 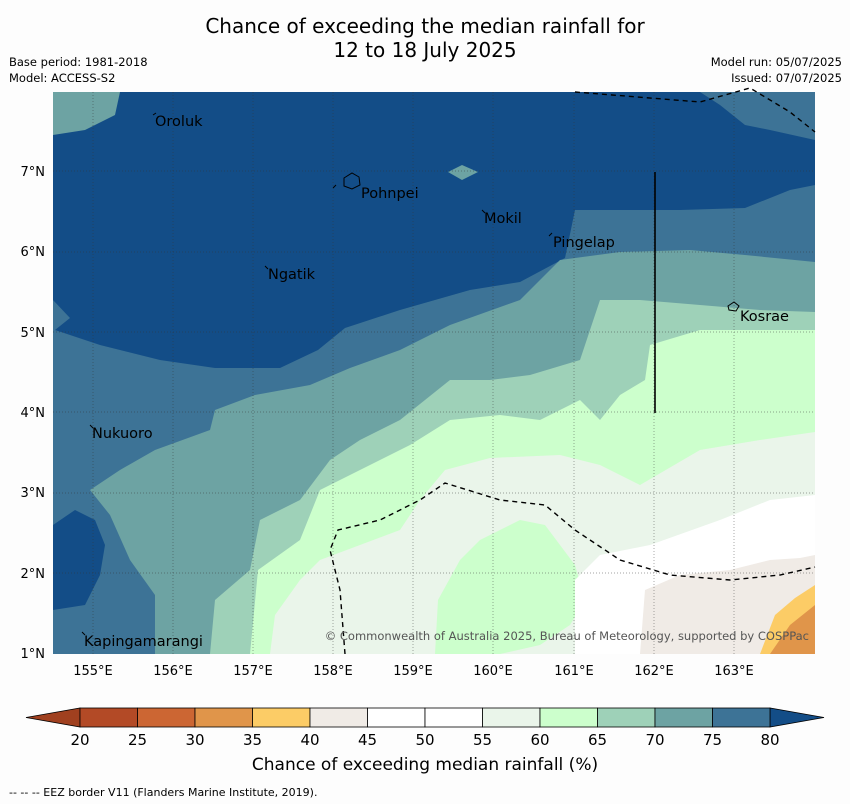 I want to click on issued-date: Issued: 07/07/2025, so click(x=786, y=78).